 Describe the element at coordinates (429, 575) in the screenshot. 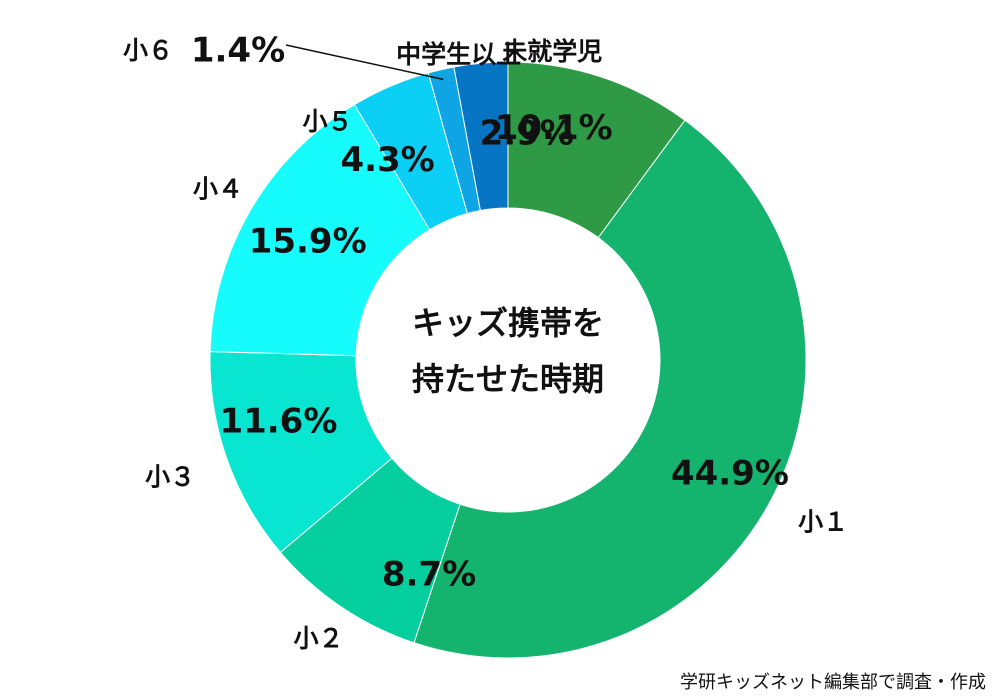

I see `value-label-3: 8.7%` at that location.